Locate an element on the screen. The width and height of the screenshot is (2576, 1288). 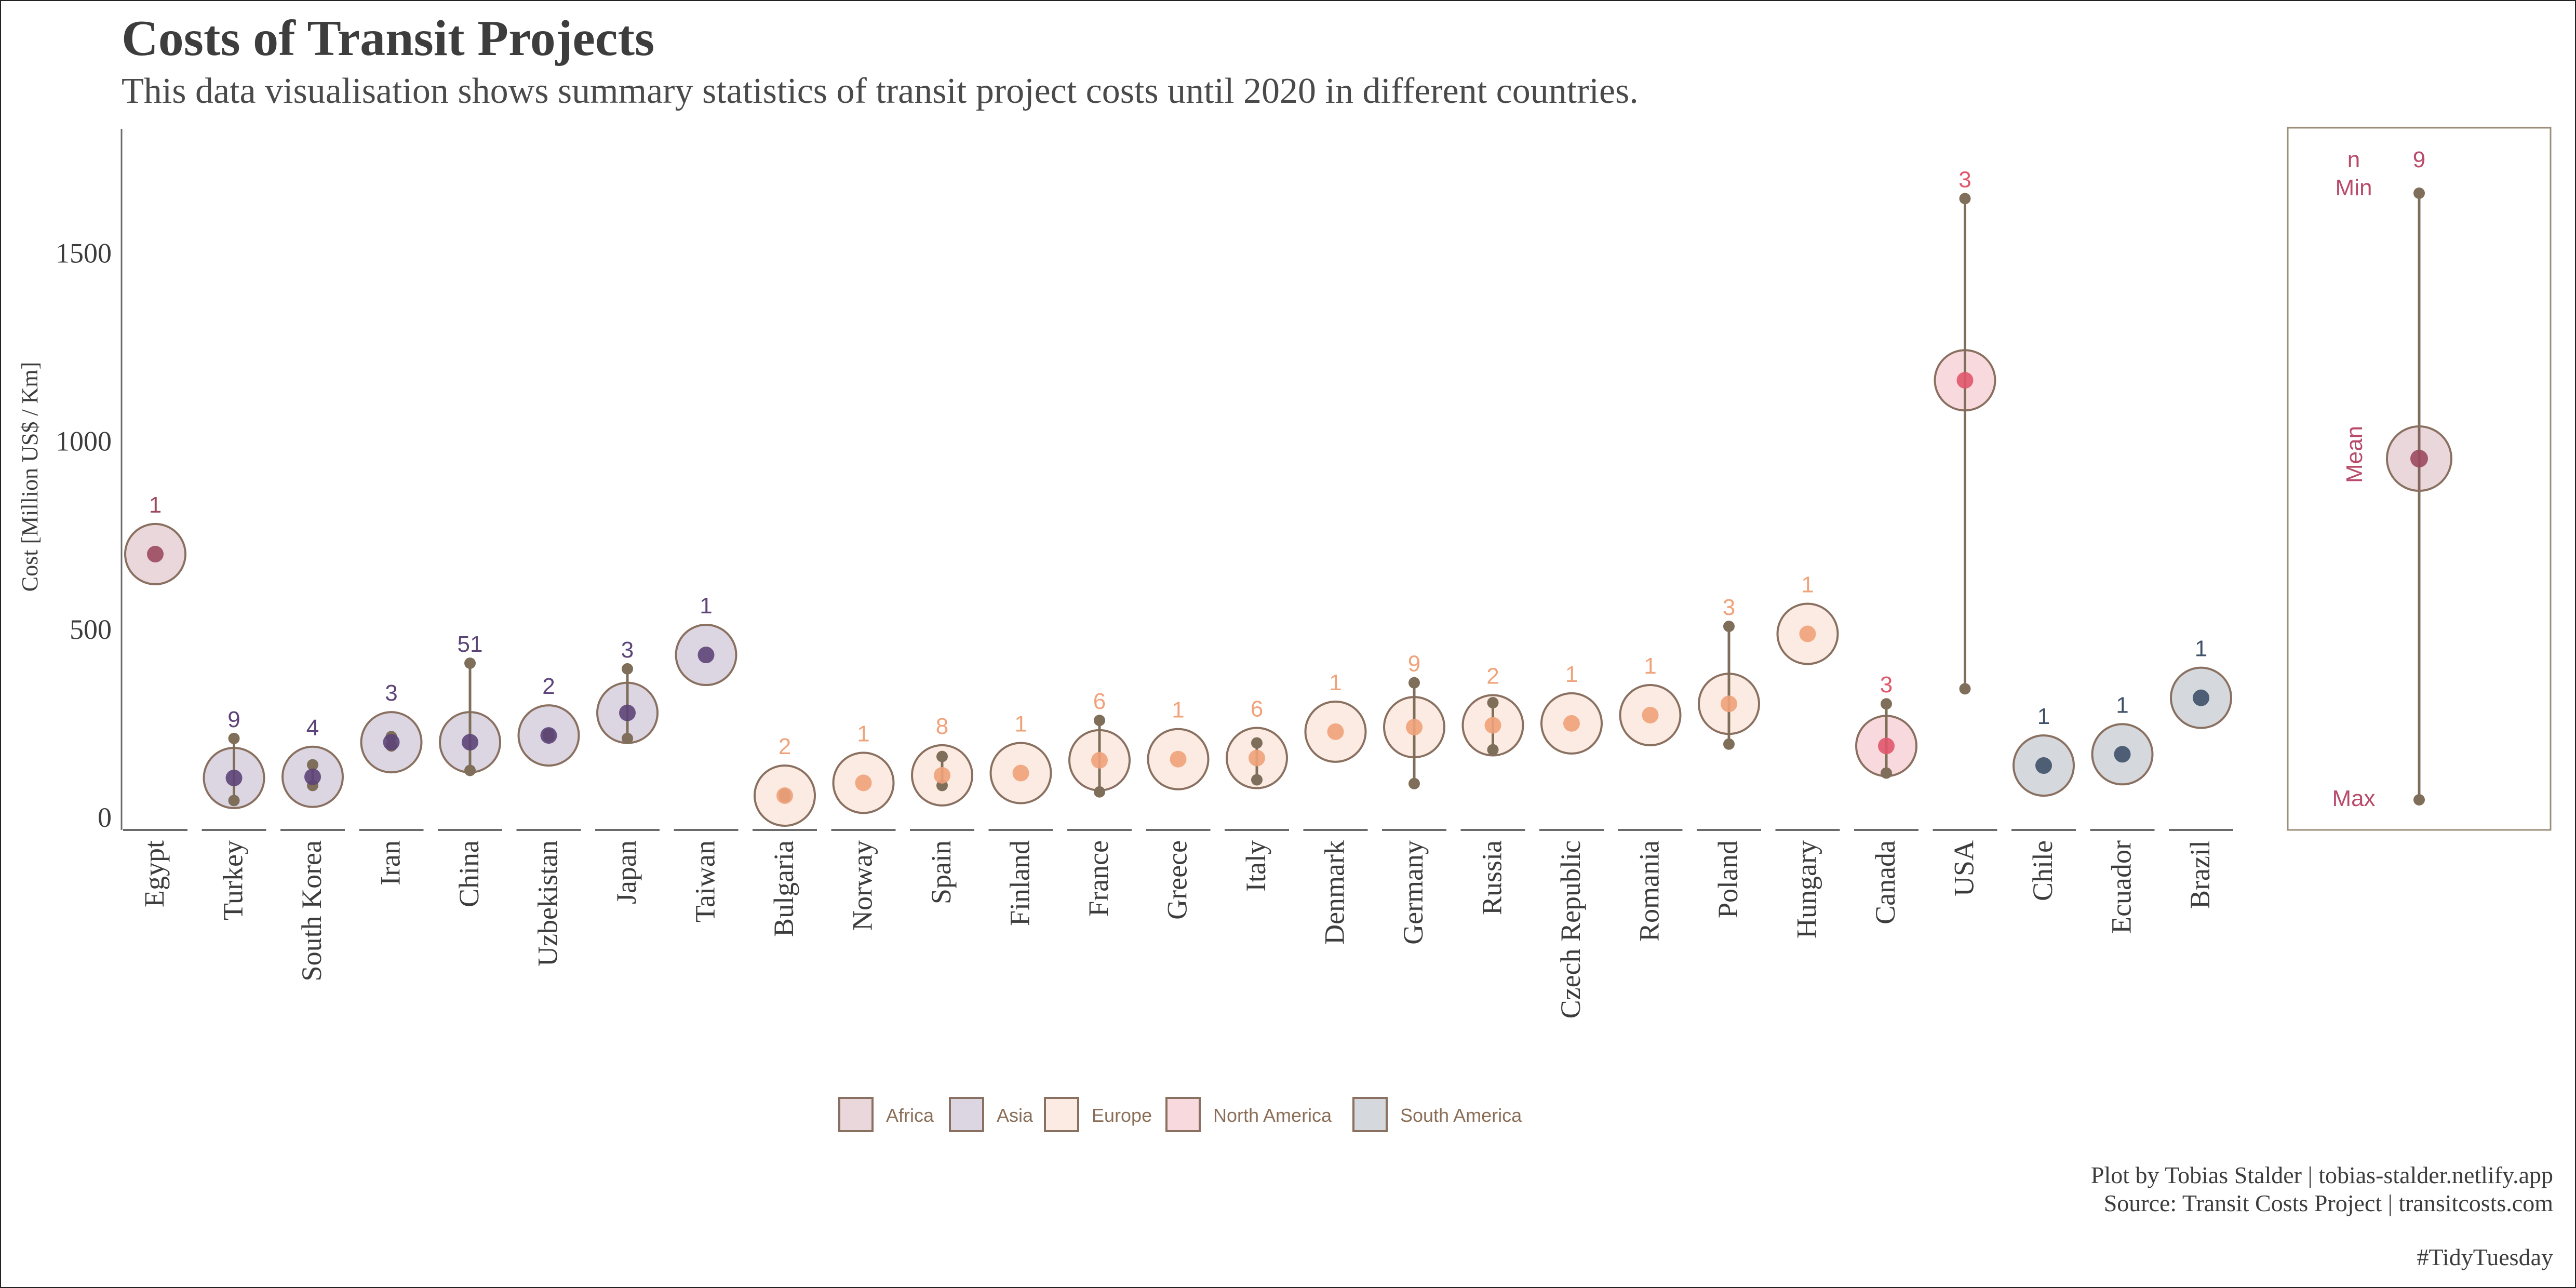
legend-item-north-america: North America is located at coordinates (1249, 1115).